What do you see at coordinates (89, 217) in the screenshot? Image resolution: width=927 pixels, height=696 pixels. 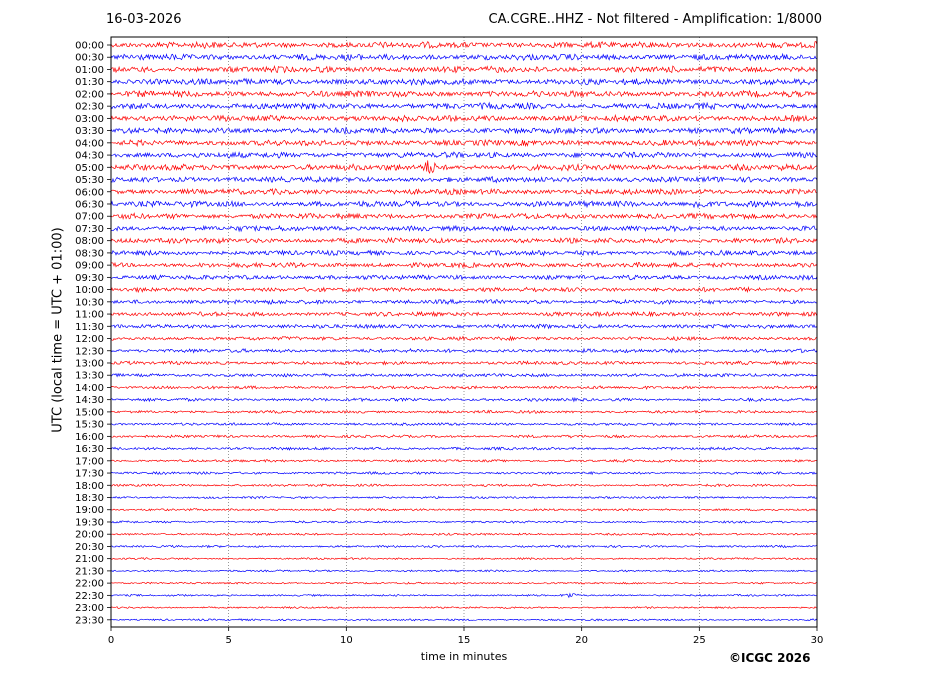 I see `y-tick-label: 07:00` at bounding box center [89, 217].